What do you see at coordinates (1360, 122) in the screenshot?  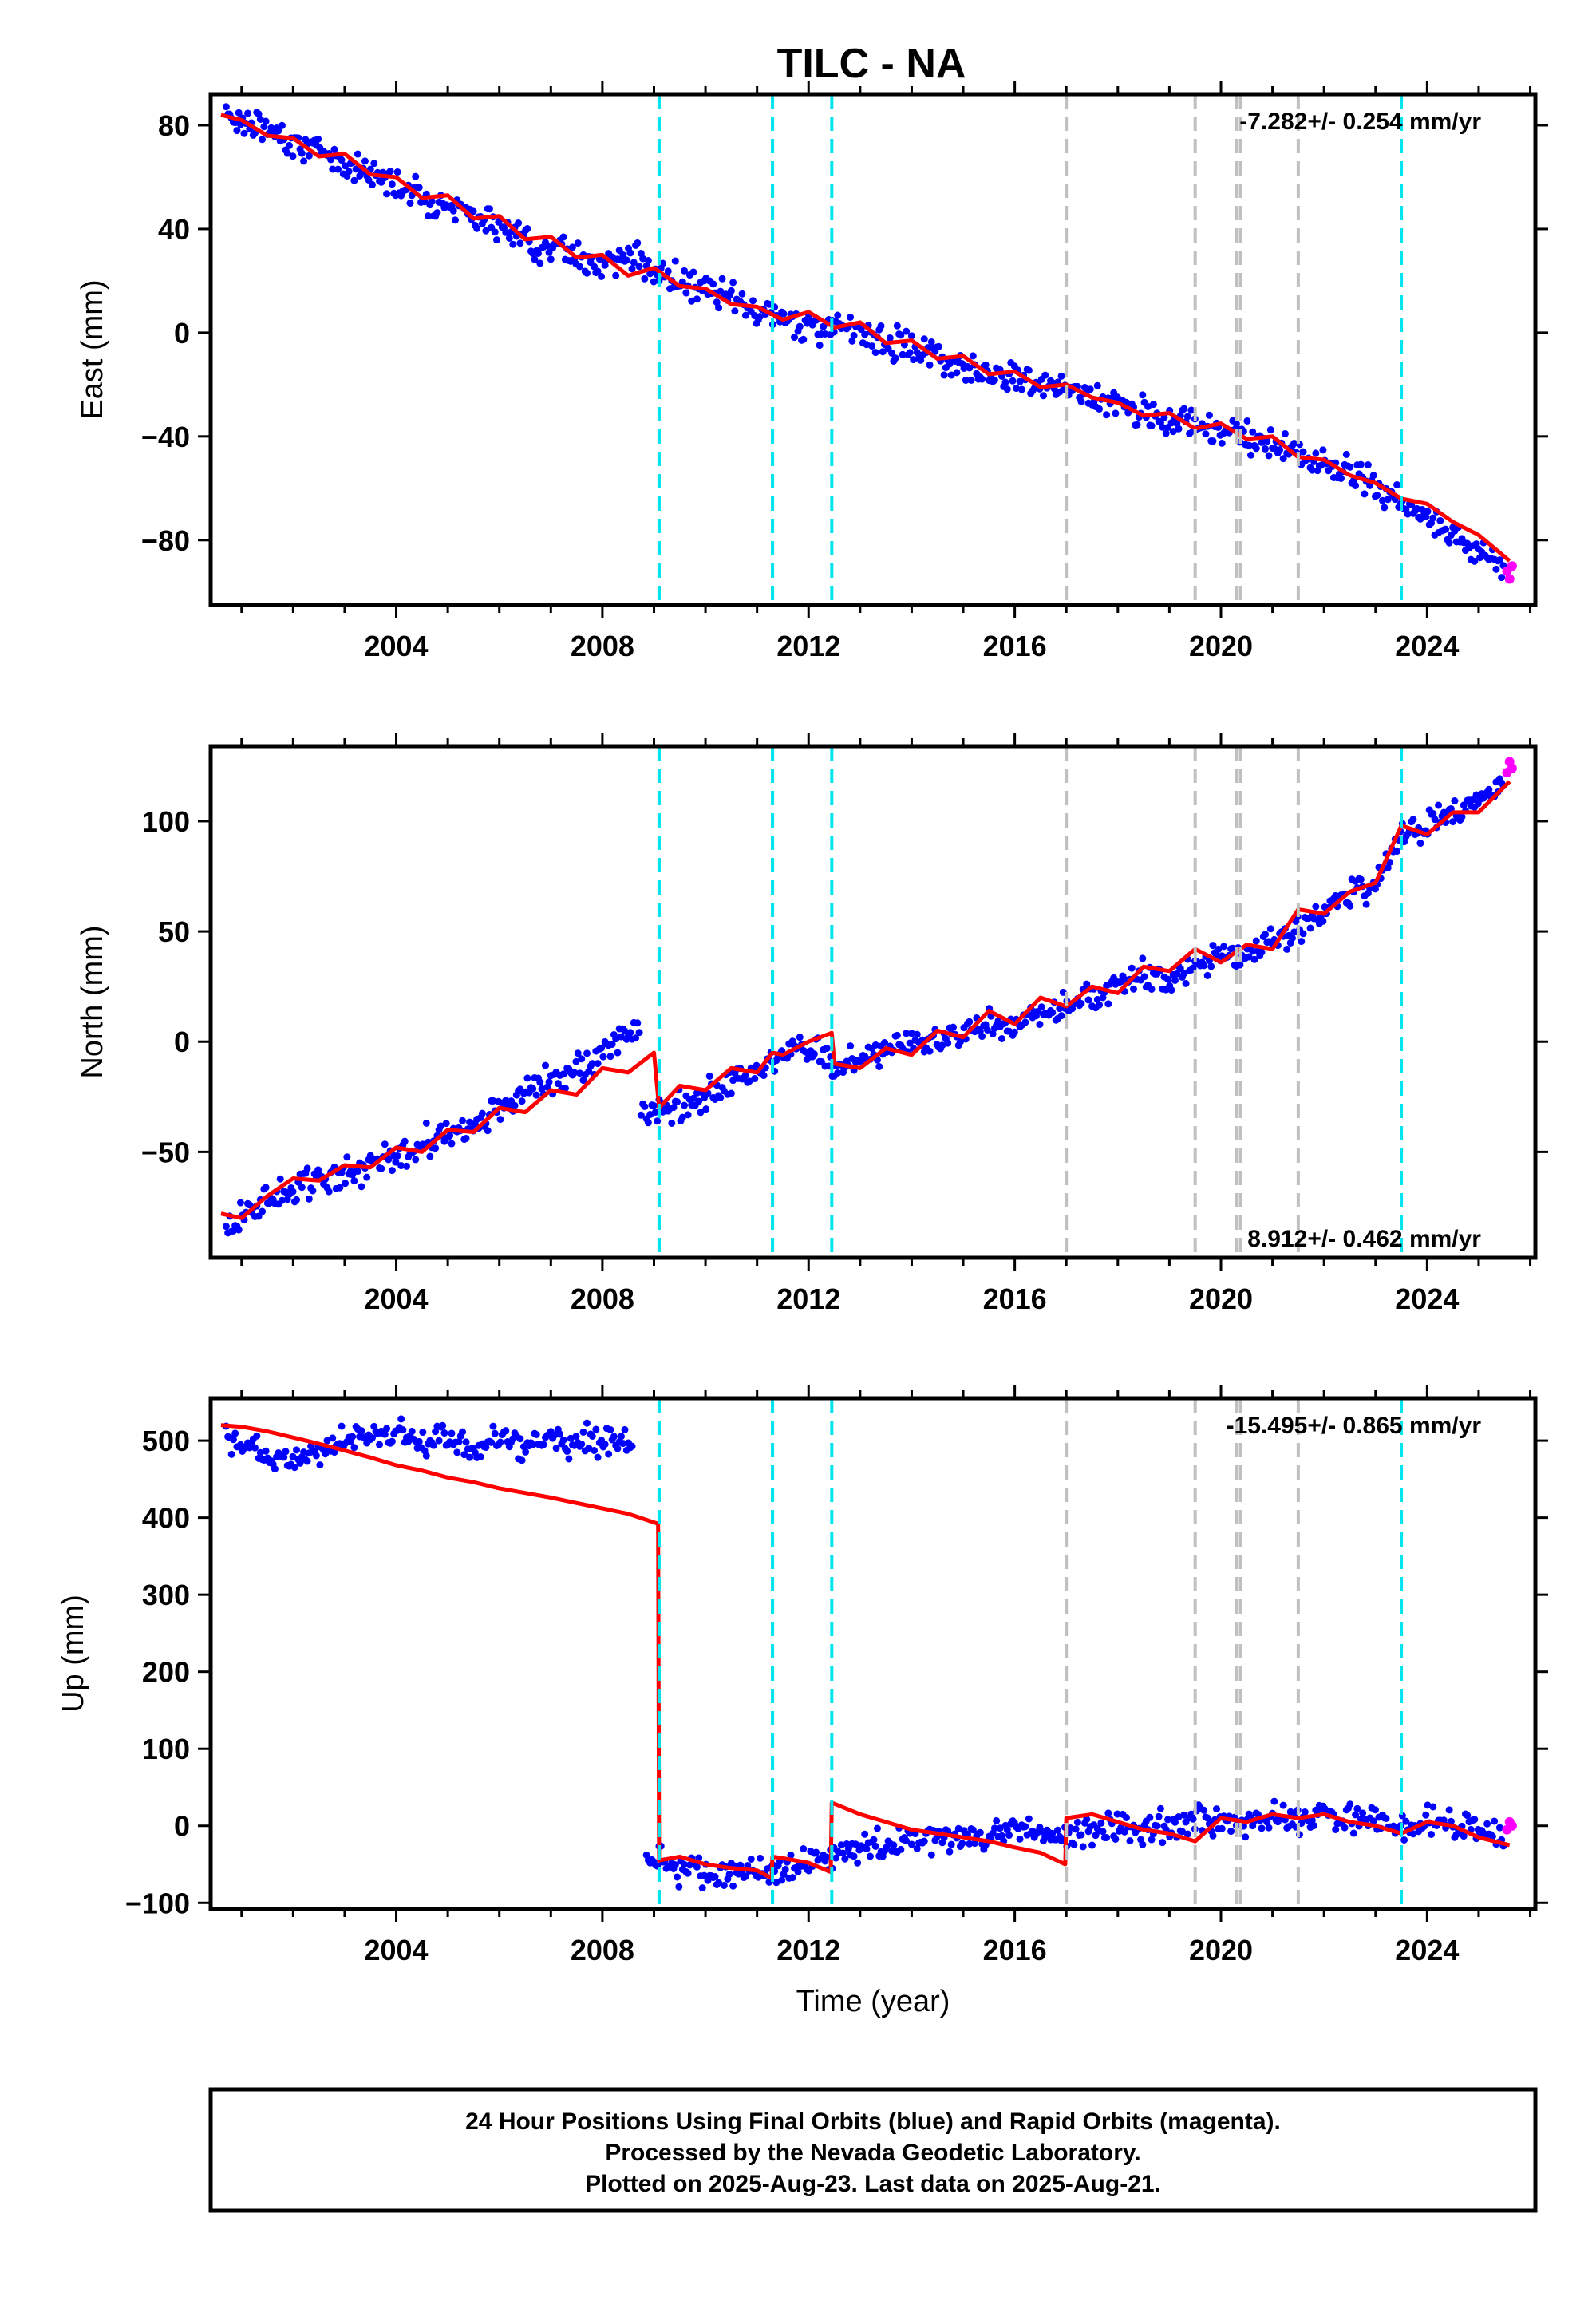 I see `east-rate-label: -7.282+/- 0.254 mm/yr` at bounding box center [1360, 122].